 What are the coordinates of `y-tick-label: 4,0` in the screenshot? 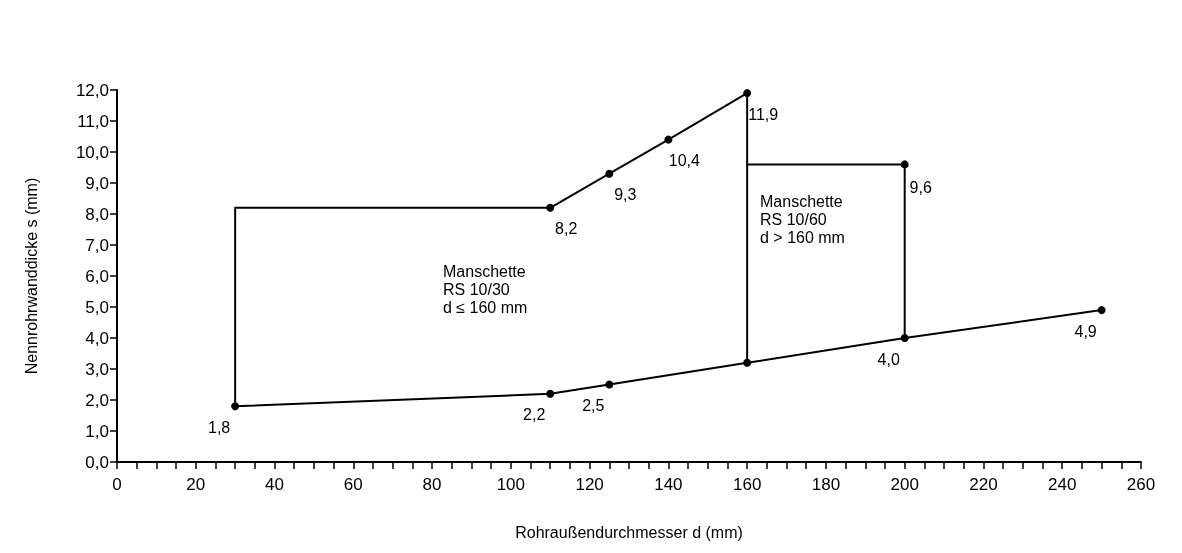 It's located at (97, 338).